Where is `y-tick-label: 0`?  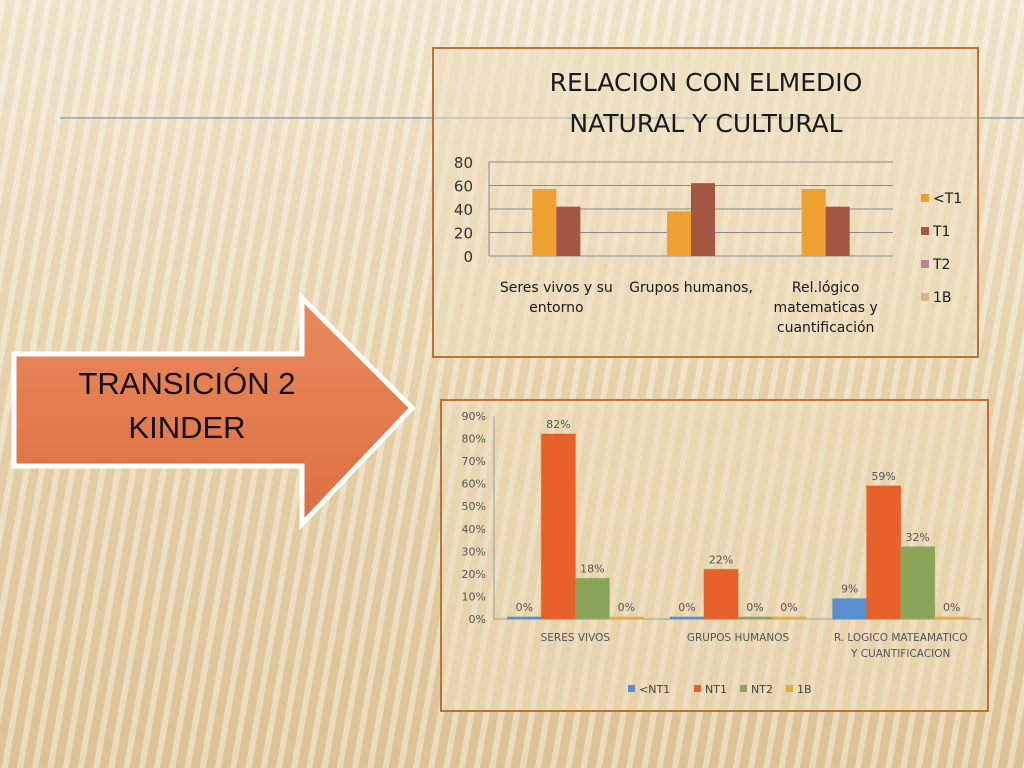 y-tick-label: 0 is located at coordinates (468, 257).